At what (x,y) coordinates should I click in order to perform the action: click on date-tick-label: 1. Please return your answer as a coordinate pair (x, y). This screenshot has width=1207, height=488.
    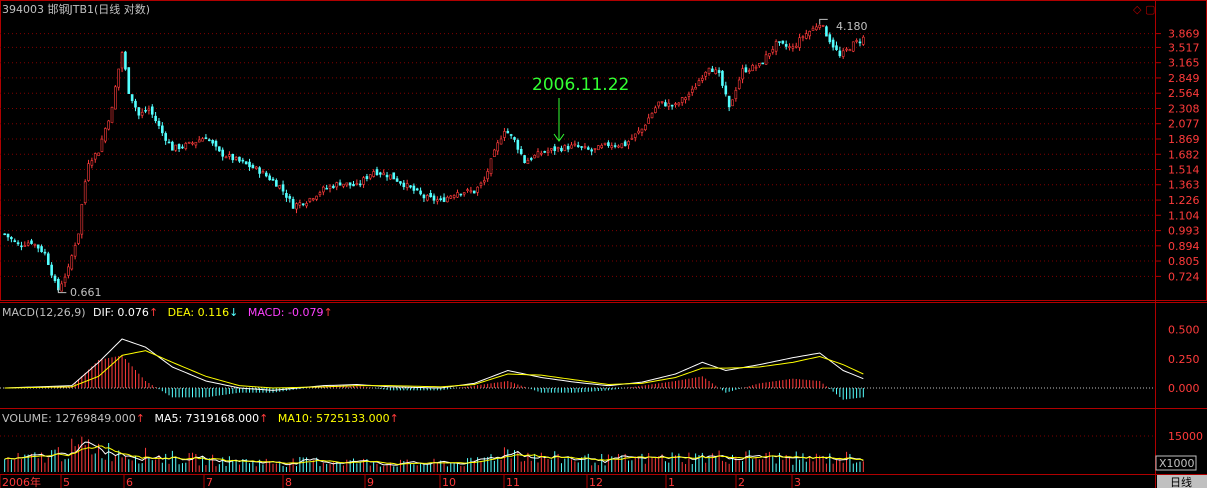
    Looking at the image, I should click on (671, 482).